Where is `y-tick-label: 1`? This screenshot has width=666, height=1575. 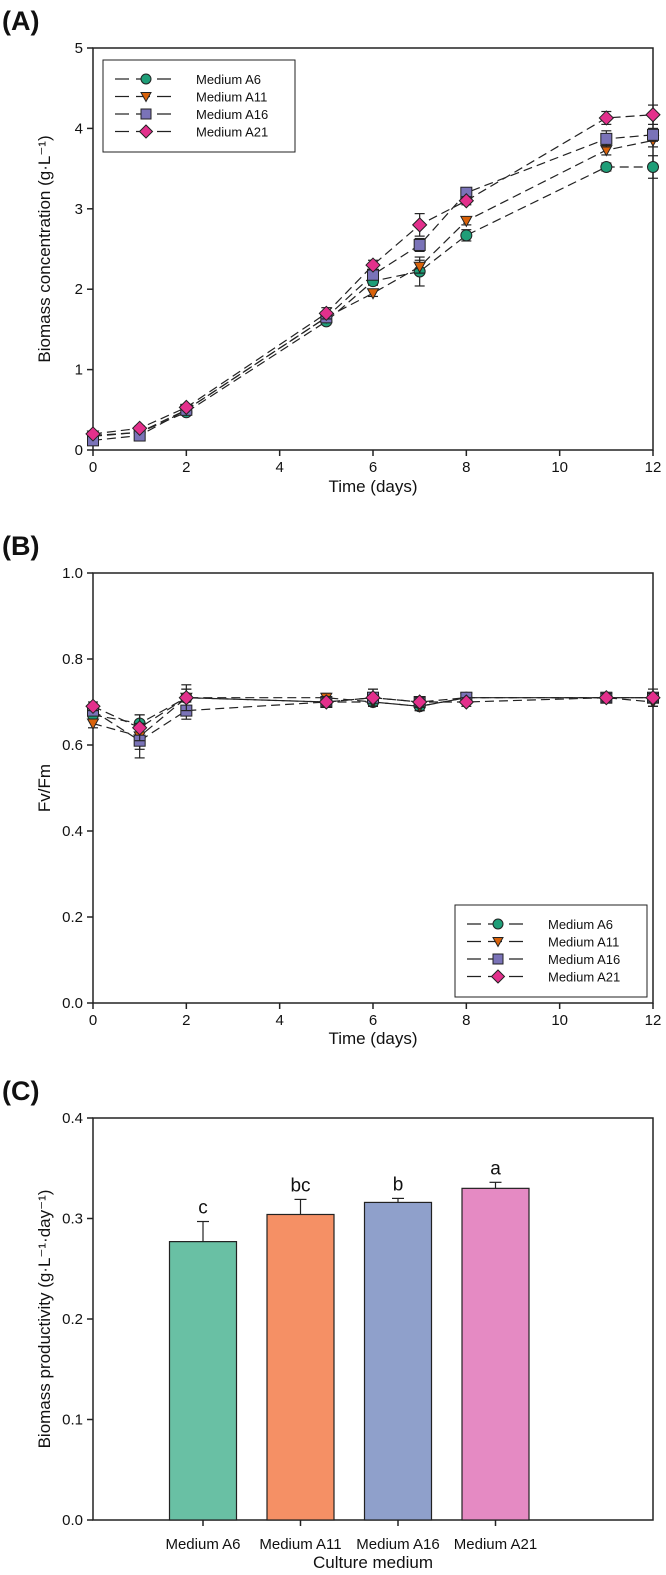
y-tick-label: 1 is located at coordinates (79, 370).